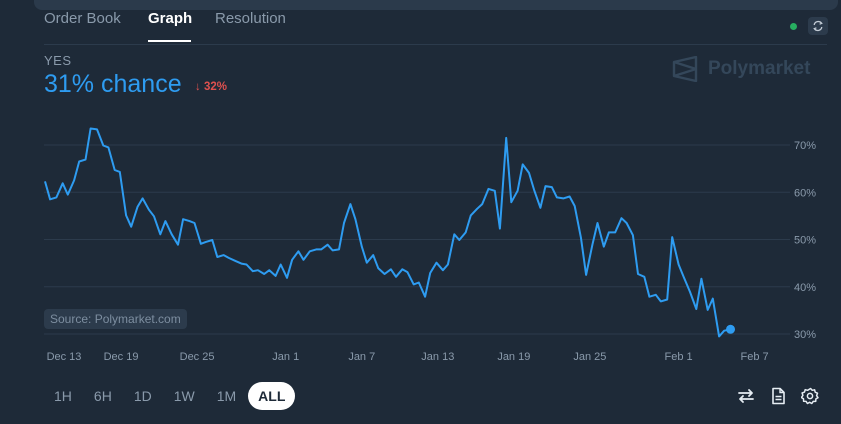 Image resolution: width=841 pixels, height=424 pixels. What do you see at coordinates (63, 396) in the screenshot?
I see `range-1h: 1H` at bounding box center [63, 396].